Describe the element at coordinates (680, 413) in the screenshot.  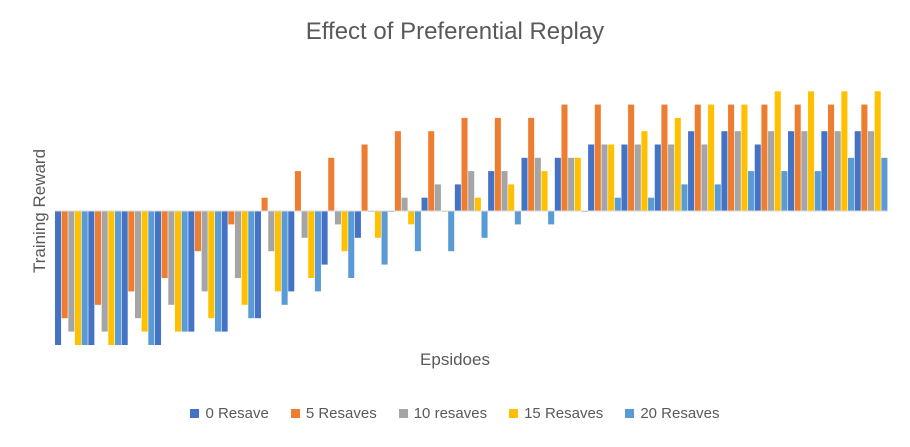
I see `legend-label: 20 Resaves` at that location.